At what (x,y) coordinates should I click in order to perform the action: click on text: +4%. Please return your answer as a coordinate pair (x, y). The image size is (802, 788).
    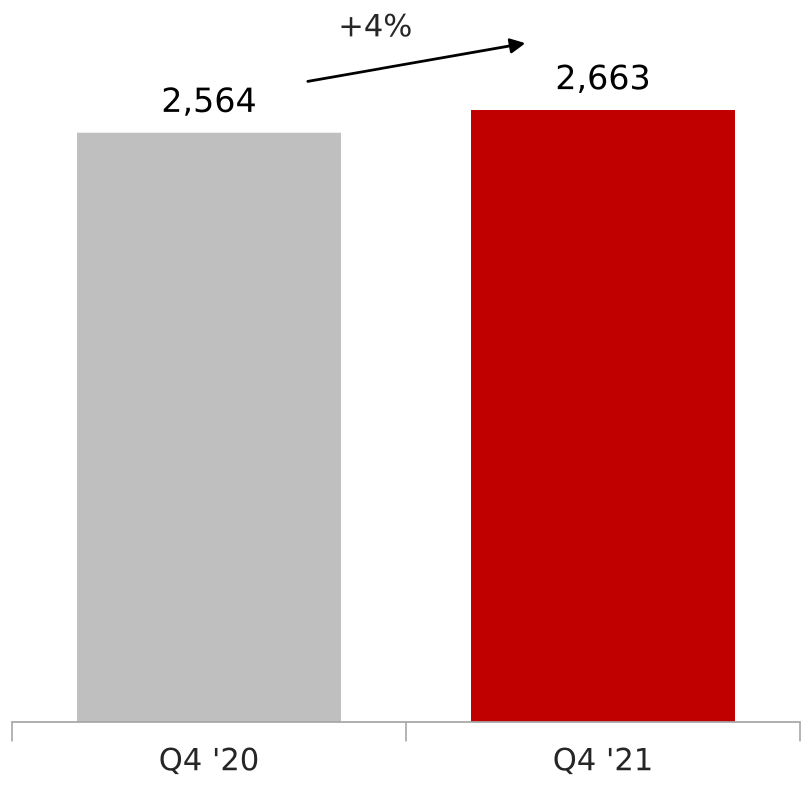
    Looking at the image, I should click on (376, 25).